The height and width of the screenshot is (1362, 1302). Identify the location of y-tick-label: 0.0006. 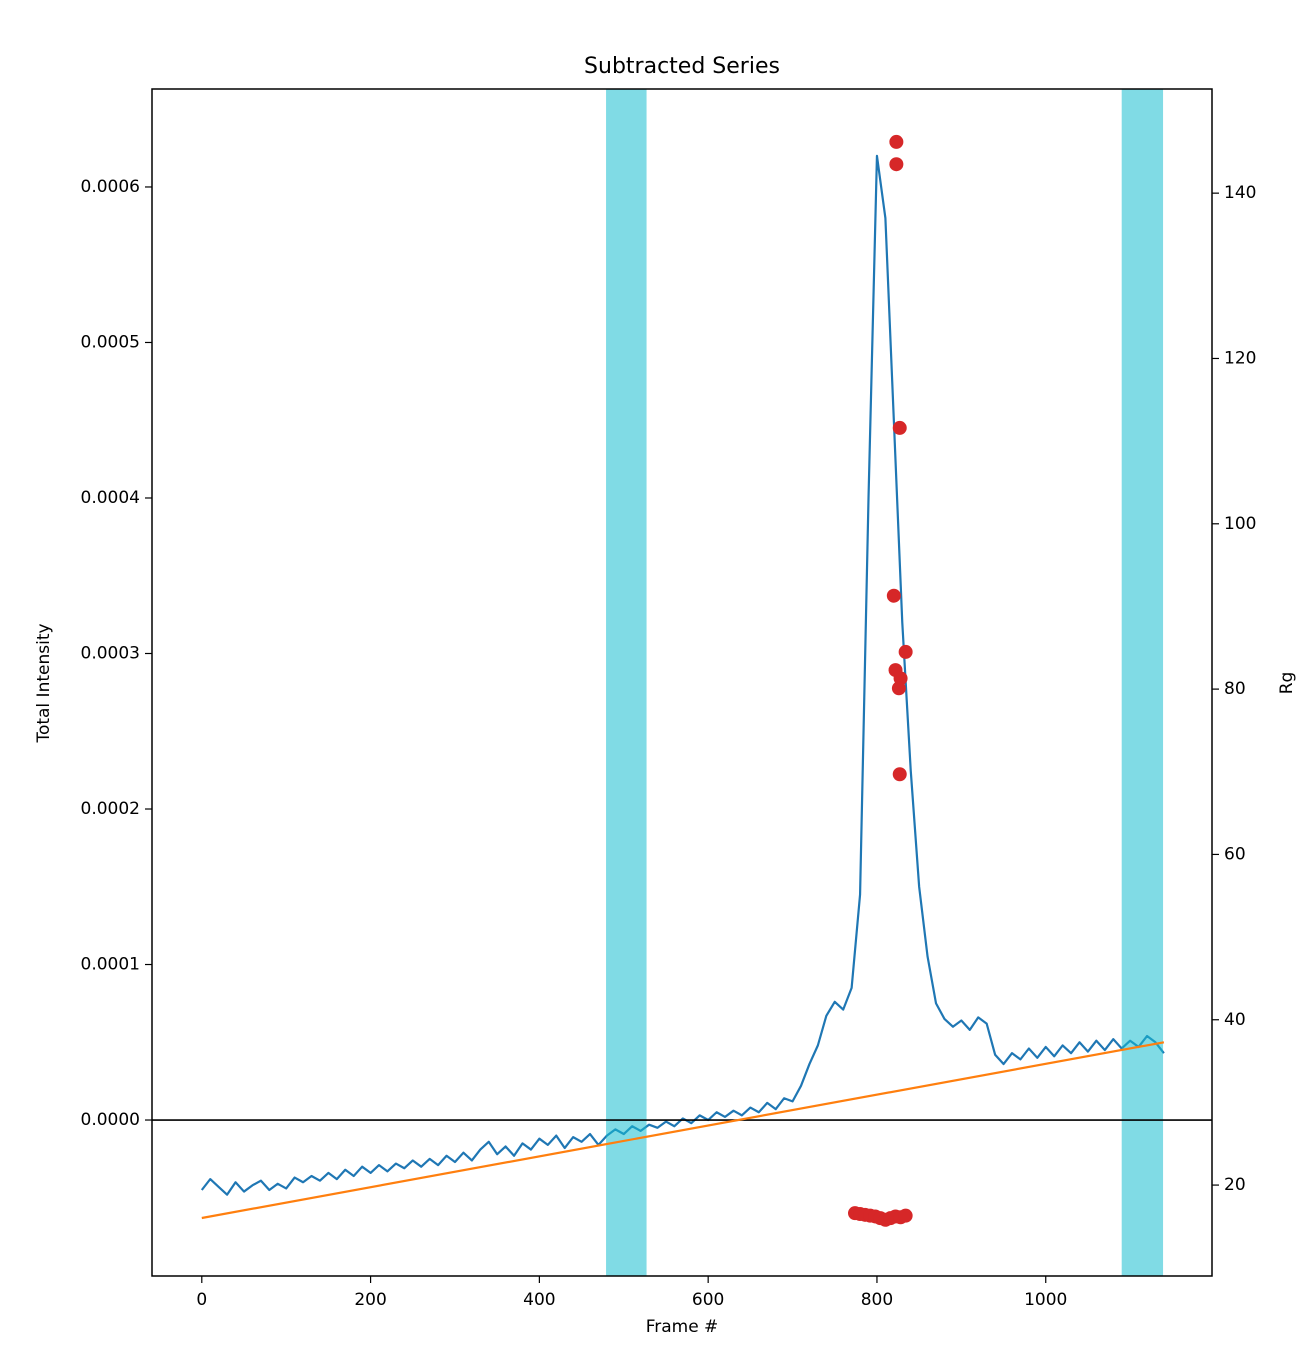
(110, 187).